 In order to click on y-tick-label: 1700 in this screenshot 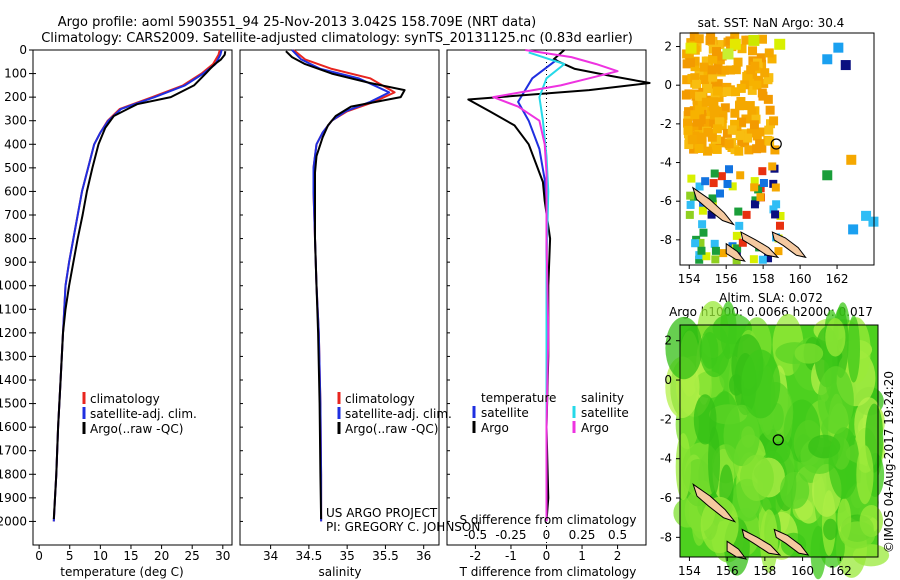, I will do `click(13, 451)`.